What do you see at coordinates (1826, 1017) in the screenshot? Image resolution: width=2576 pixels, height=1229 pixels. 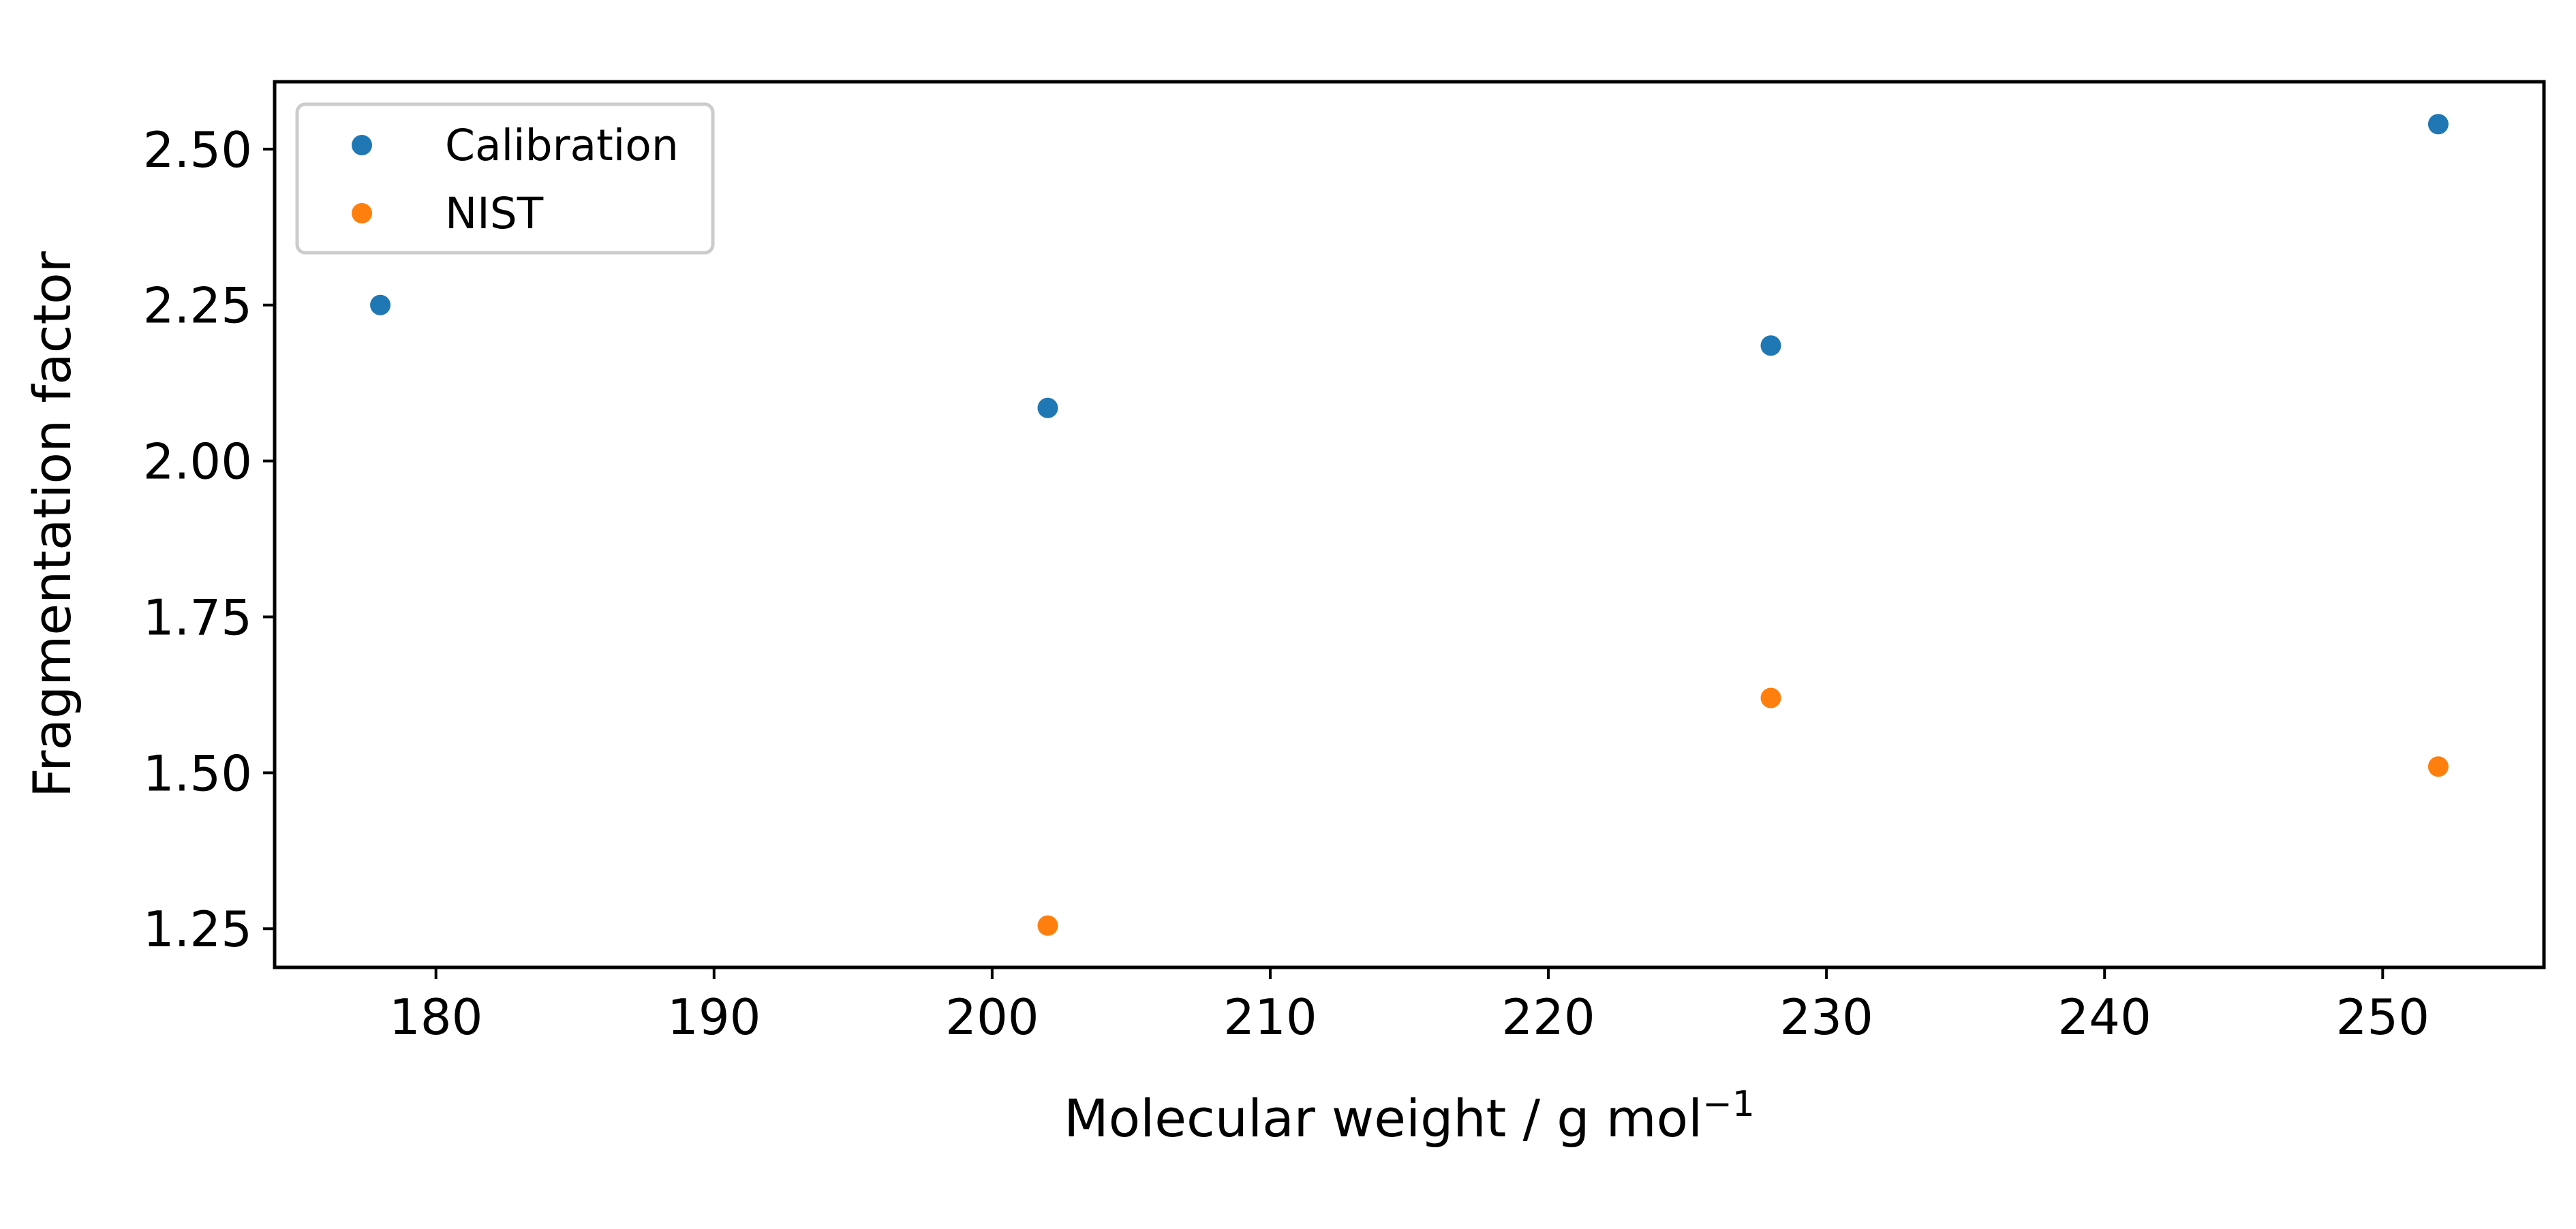 I see `x-tick-label: 230` at bounding box center [1826, 1017].